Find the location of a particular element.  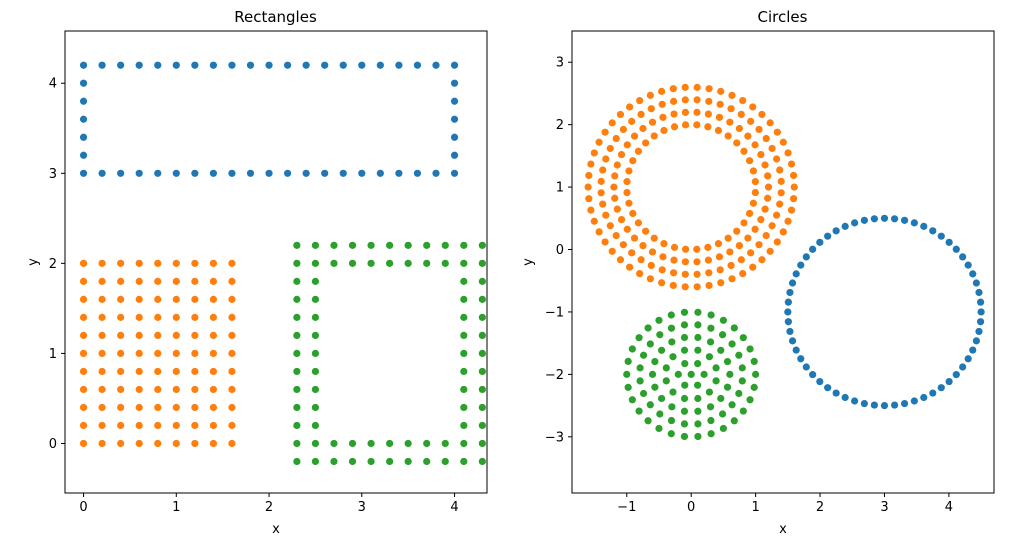

circles-x-tick-label: −1 is located at coordinates (626, 507).